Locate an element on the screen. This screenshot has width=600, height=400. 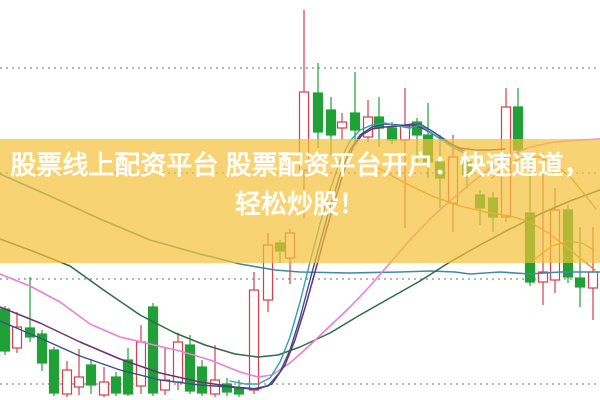
promo-line-1: 股票线上配资平台 股票配资平台开户：快速通道， is located at coordinates (300, 165).